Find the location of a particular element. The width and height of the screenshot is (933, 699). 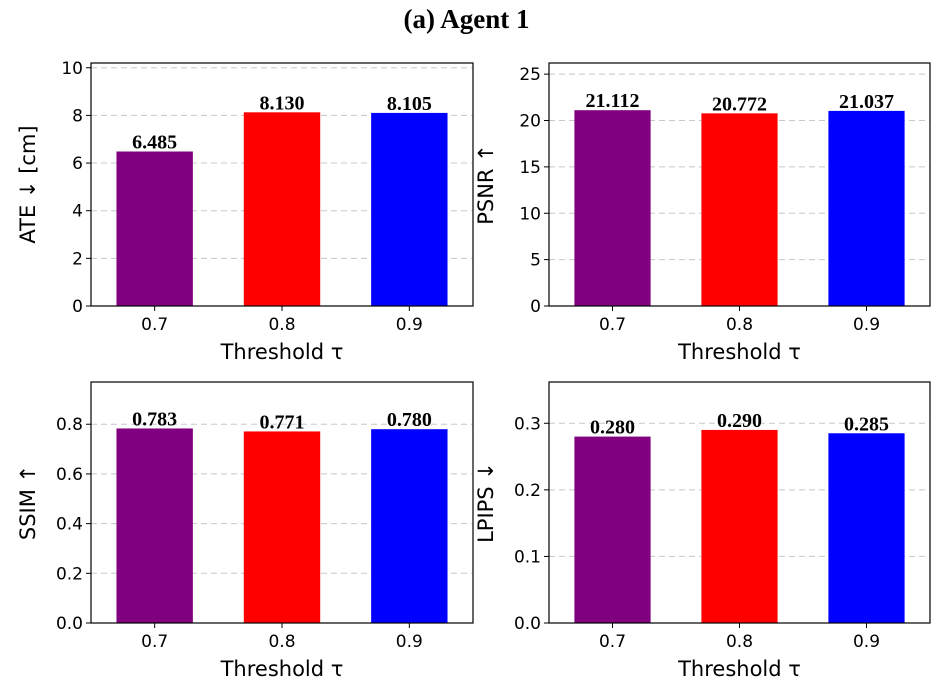

value-label: 21.037 is located at coordinates (866, 102).